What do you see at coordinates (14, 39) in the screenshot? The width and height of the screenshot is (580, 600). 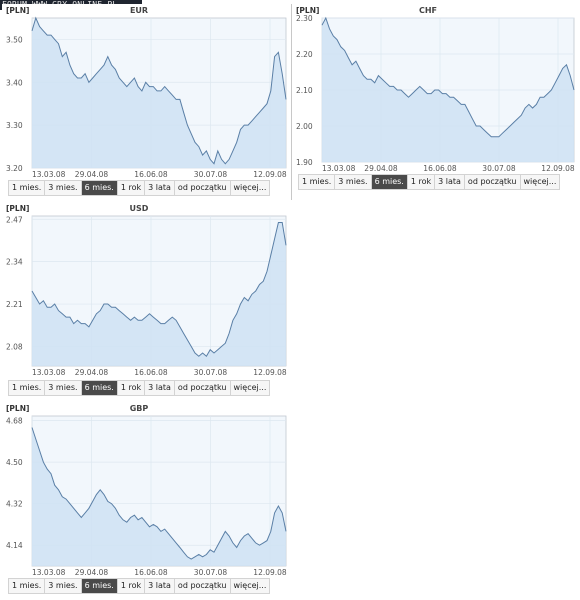 I see `y-tick-label: 3.50` at bounding box center [14, 39].